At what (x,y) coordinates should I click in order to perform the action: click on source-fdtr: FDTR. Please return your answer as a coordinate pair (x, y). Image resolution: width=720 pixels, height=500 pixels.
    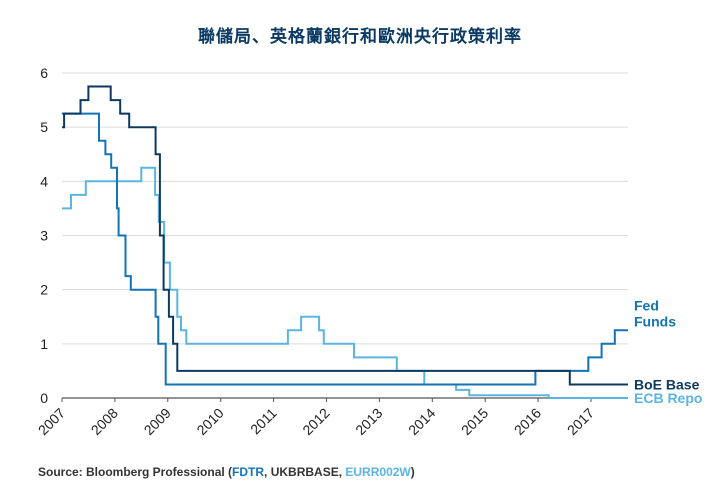
    Looking at the image, I should click on (248, 472).